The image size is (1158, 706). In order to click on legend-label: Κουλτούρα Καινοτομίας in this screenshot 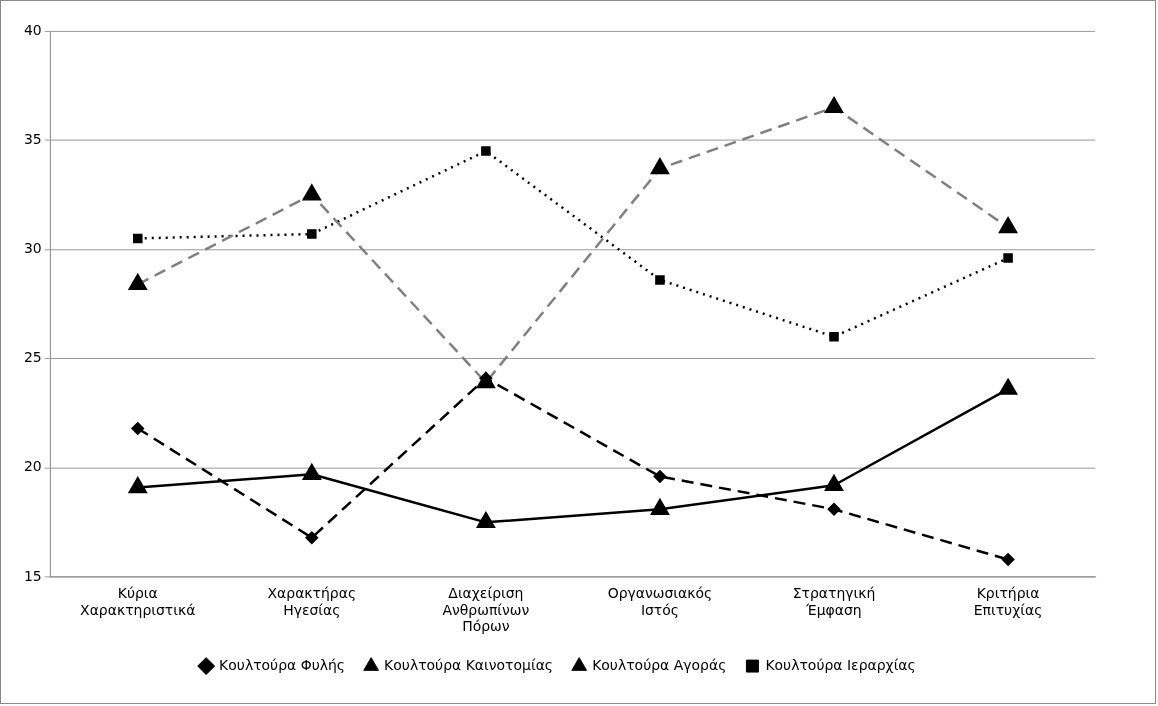, I will do `click(469, 664)`.